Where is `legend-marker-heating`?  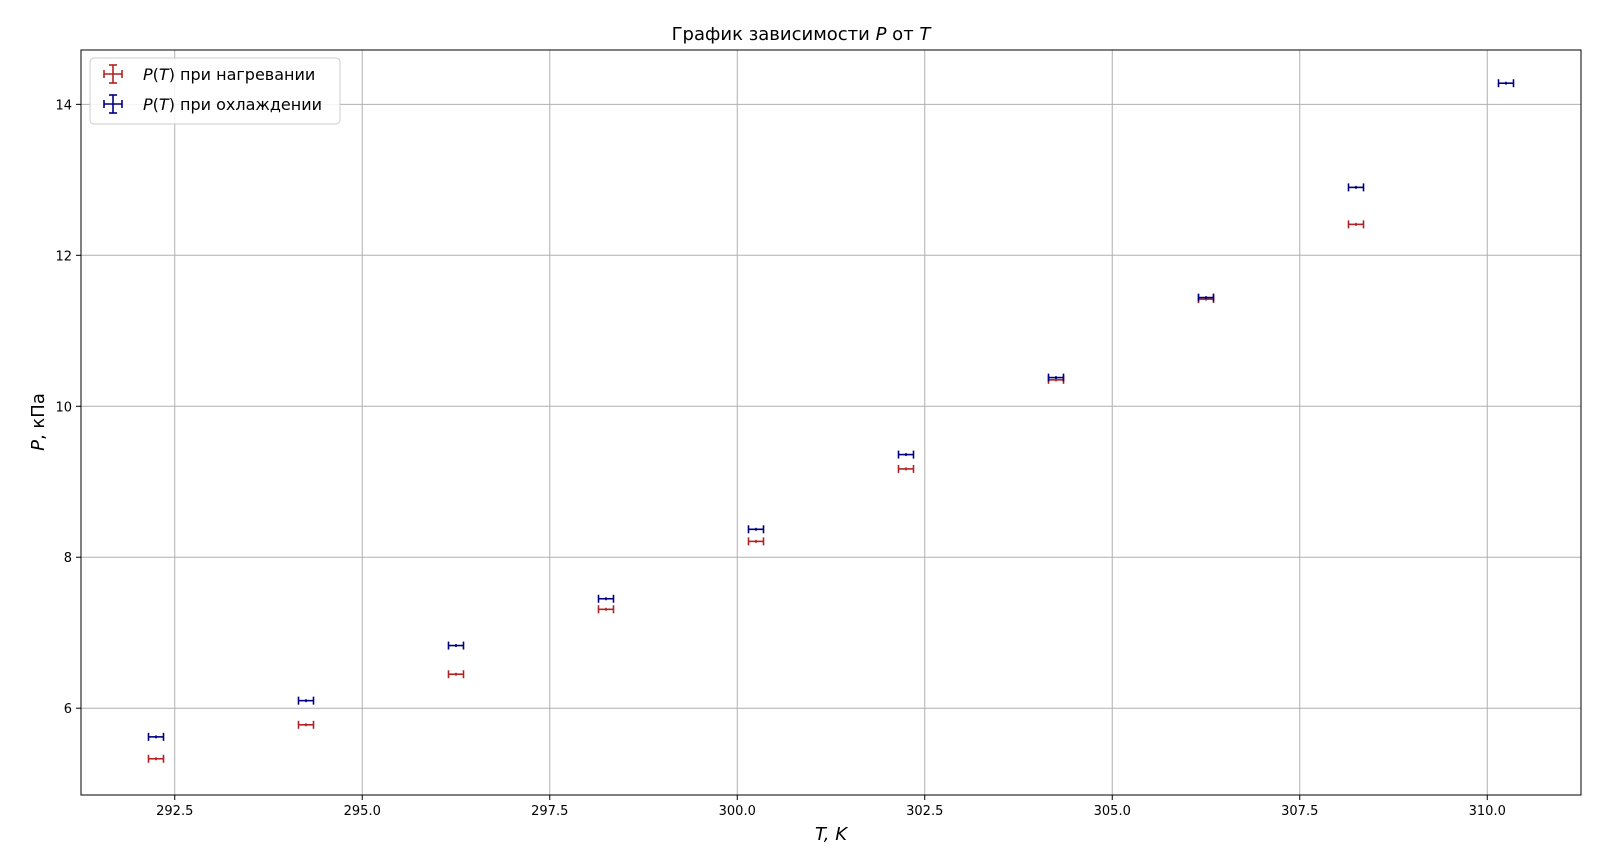
legend-marker-heating is located at coordinates (113, 74).